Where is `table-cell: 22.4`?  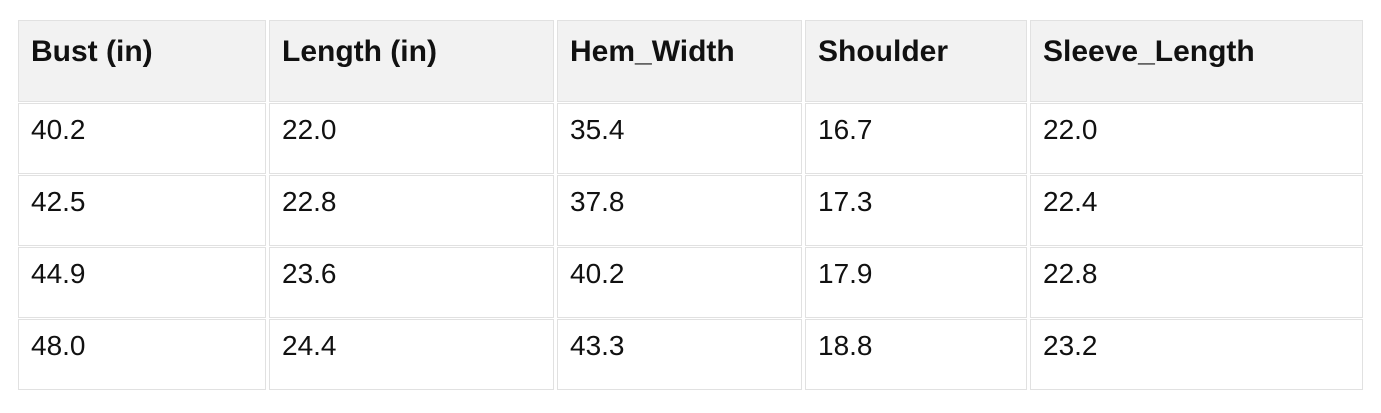
table-cell: 22.4 is located at coordinates (1196, 210).